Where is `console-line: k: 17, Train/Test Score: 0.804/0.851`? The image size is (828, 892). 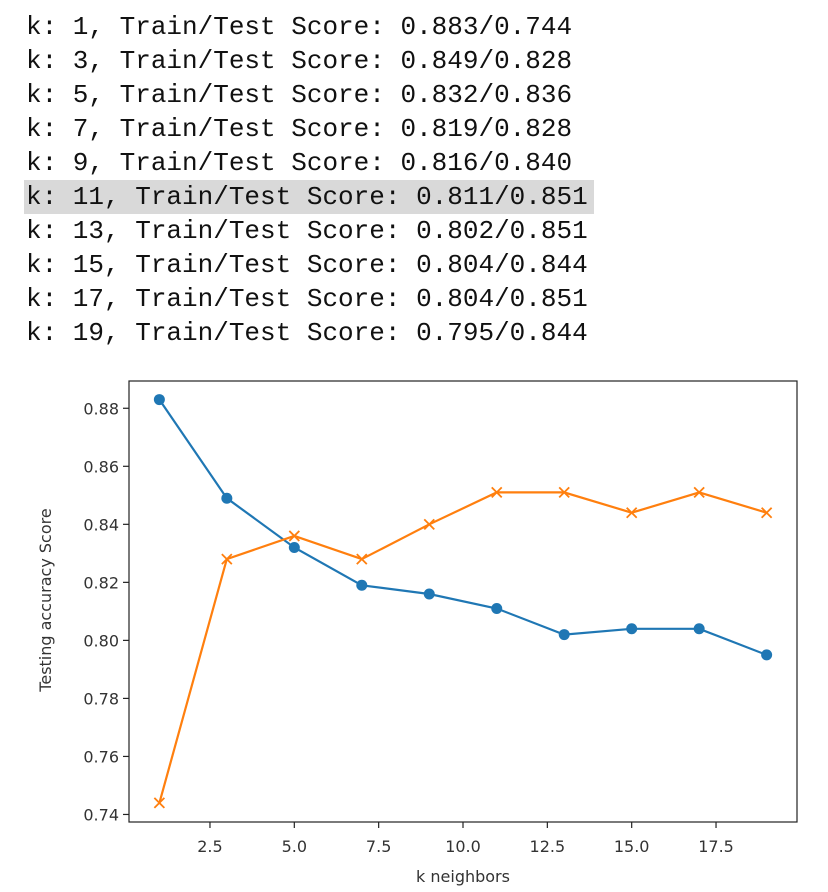 console-line: k: 17, Train/Test Score: 0.804/0.851 is located at coordinates (307, 299).